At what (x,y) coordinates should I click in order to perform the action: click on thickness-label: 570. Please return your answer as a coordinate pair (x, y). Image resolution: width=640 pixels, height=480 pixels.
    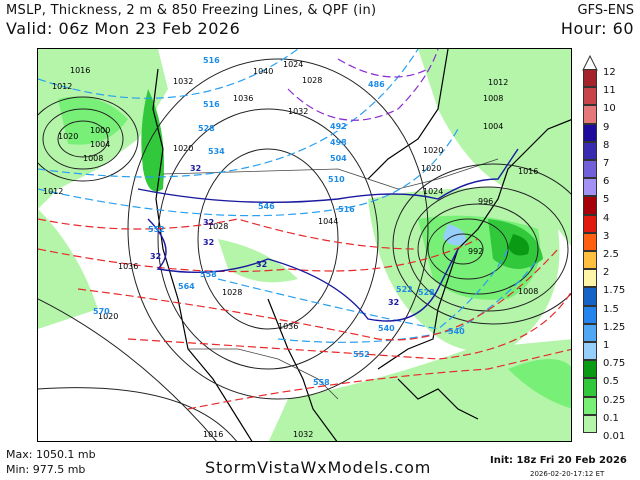
    Looking at the image, I should click on (101, 311).